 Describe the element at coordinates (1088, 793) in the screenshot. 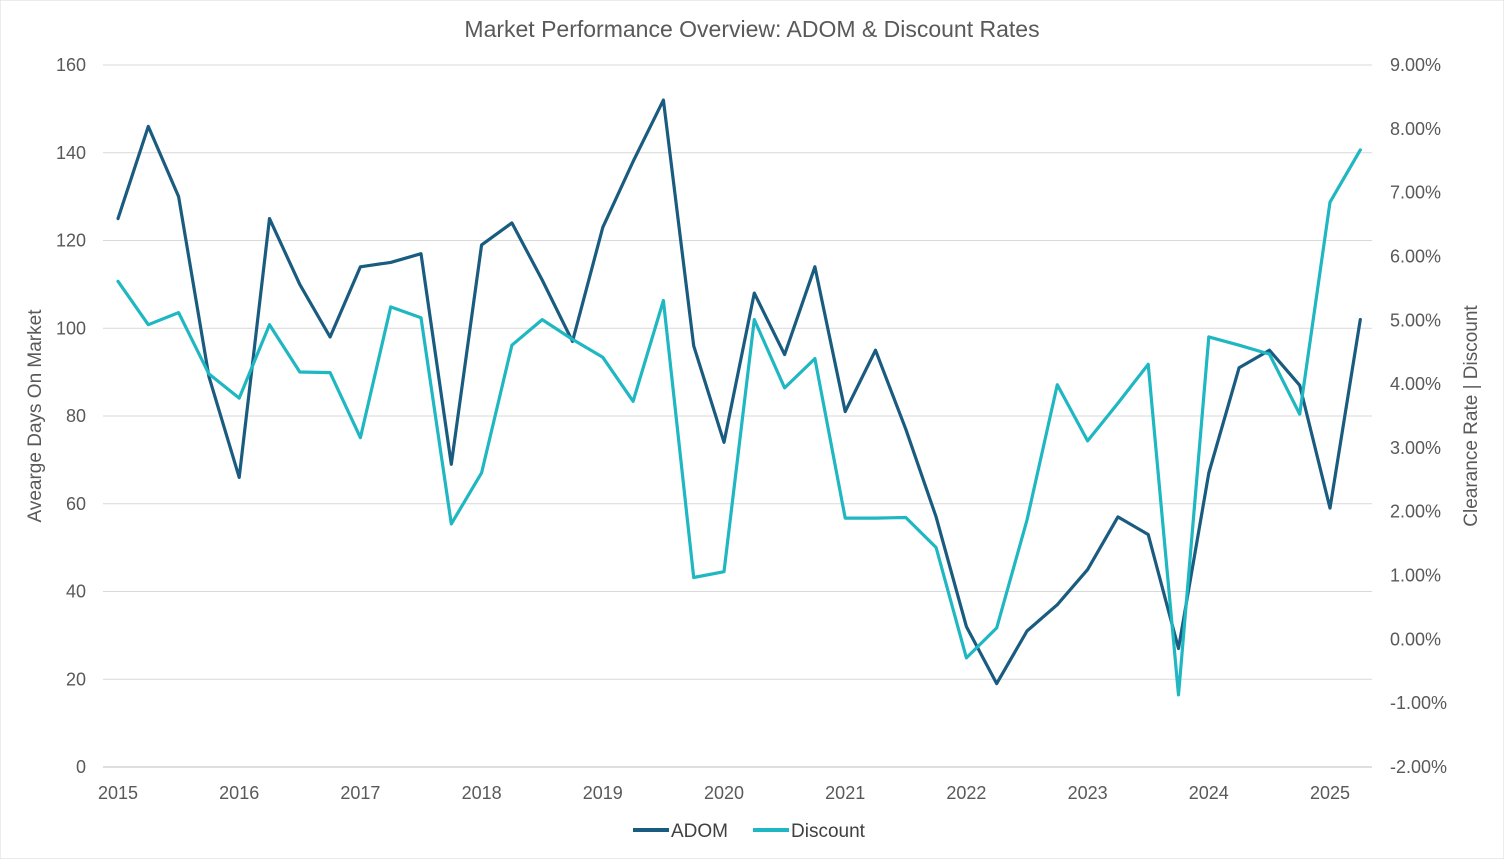

I see `x-tick-label: 2023` at that location.